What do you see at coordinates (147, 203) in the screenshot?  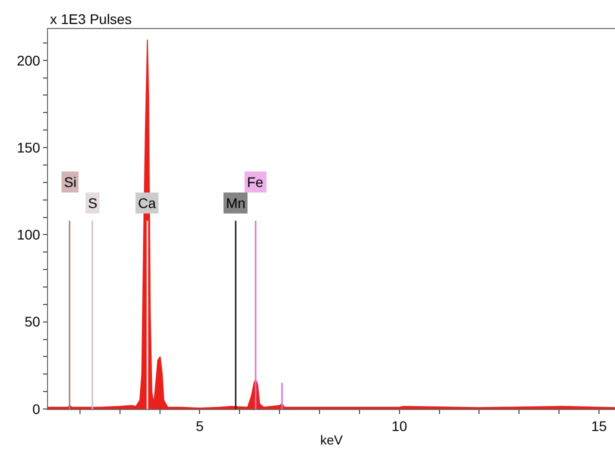 I see `series-label: Ca` at bounding box center [147, 203].